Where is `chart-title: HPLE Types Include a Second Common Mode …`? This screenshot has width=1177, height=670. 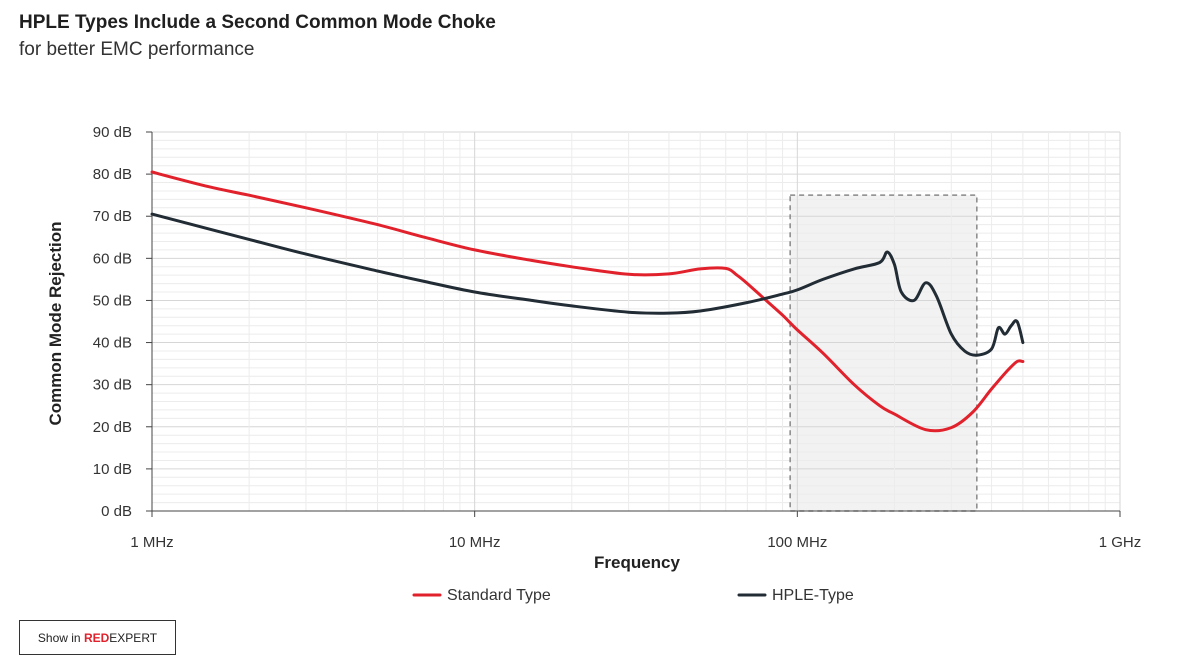
chart-title: HPLE Types Include a Second Common Mode … is located at coordinates (257, 22).